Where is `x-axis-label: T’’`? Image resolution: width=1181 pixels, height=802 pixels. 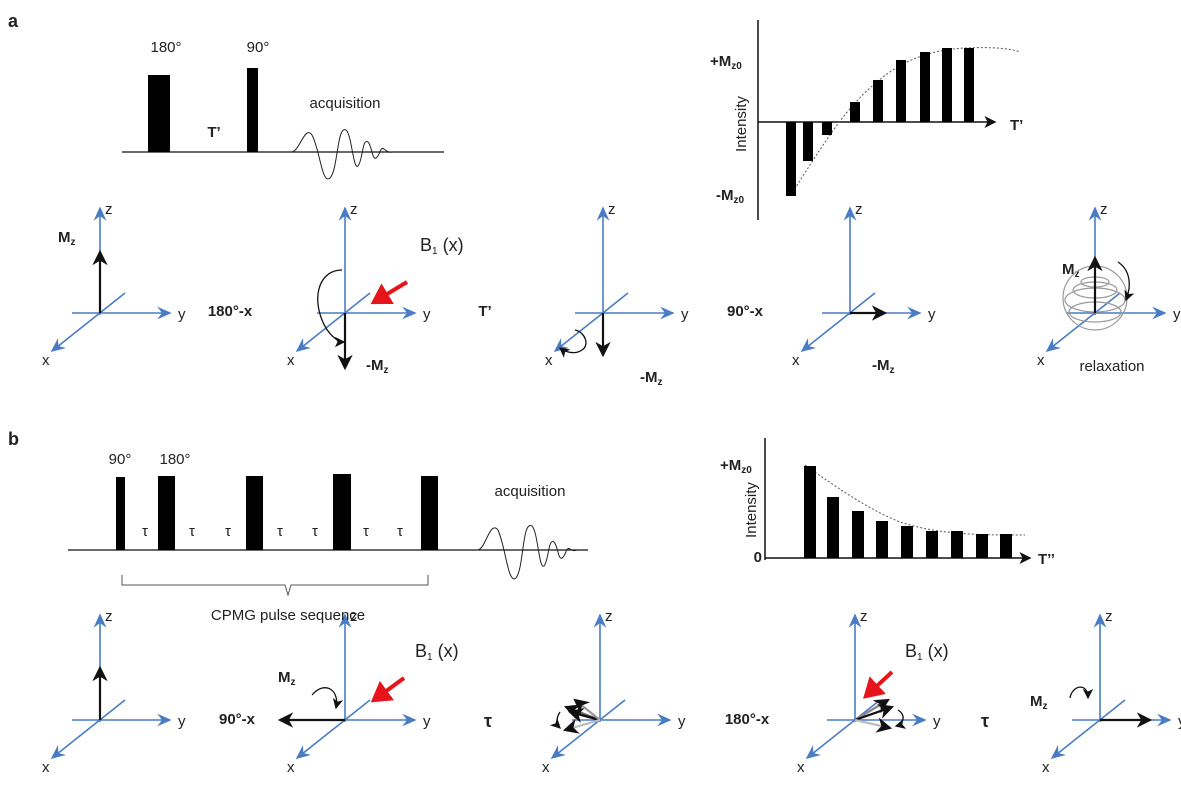
x-axis-label: T’’ is located at coordinates (1046, 559).